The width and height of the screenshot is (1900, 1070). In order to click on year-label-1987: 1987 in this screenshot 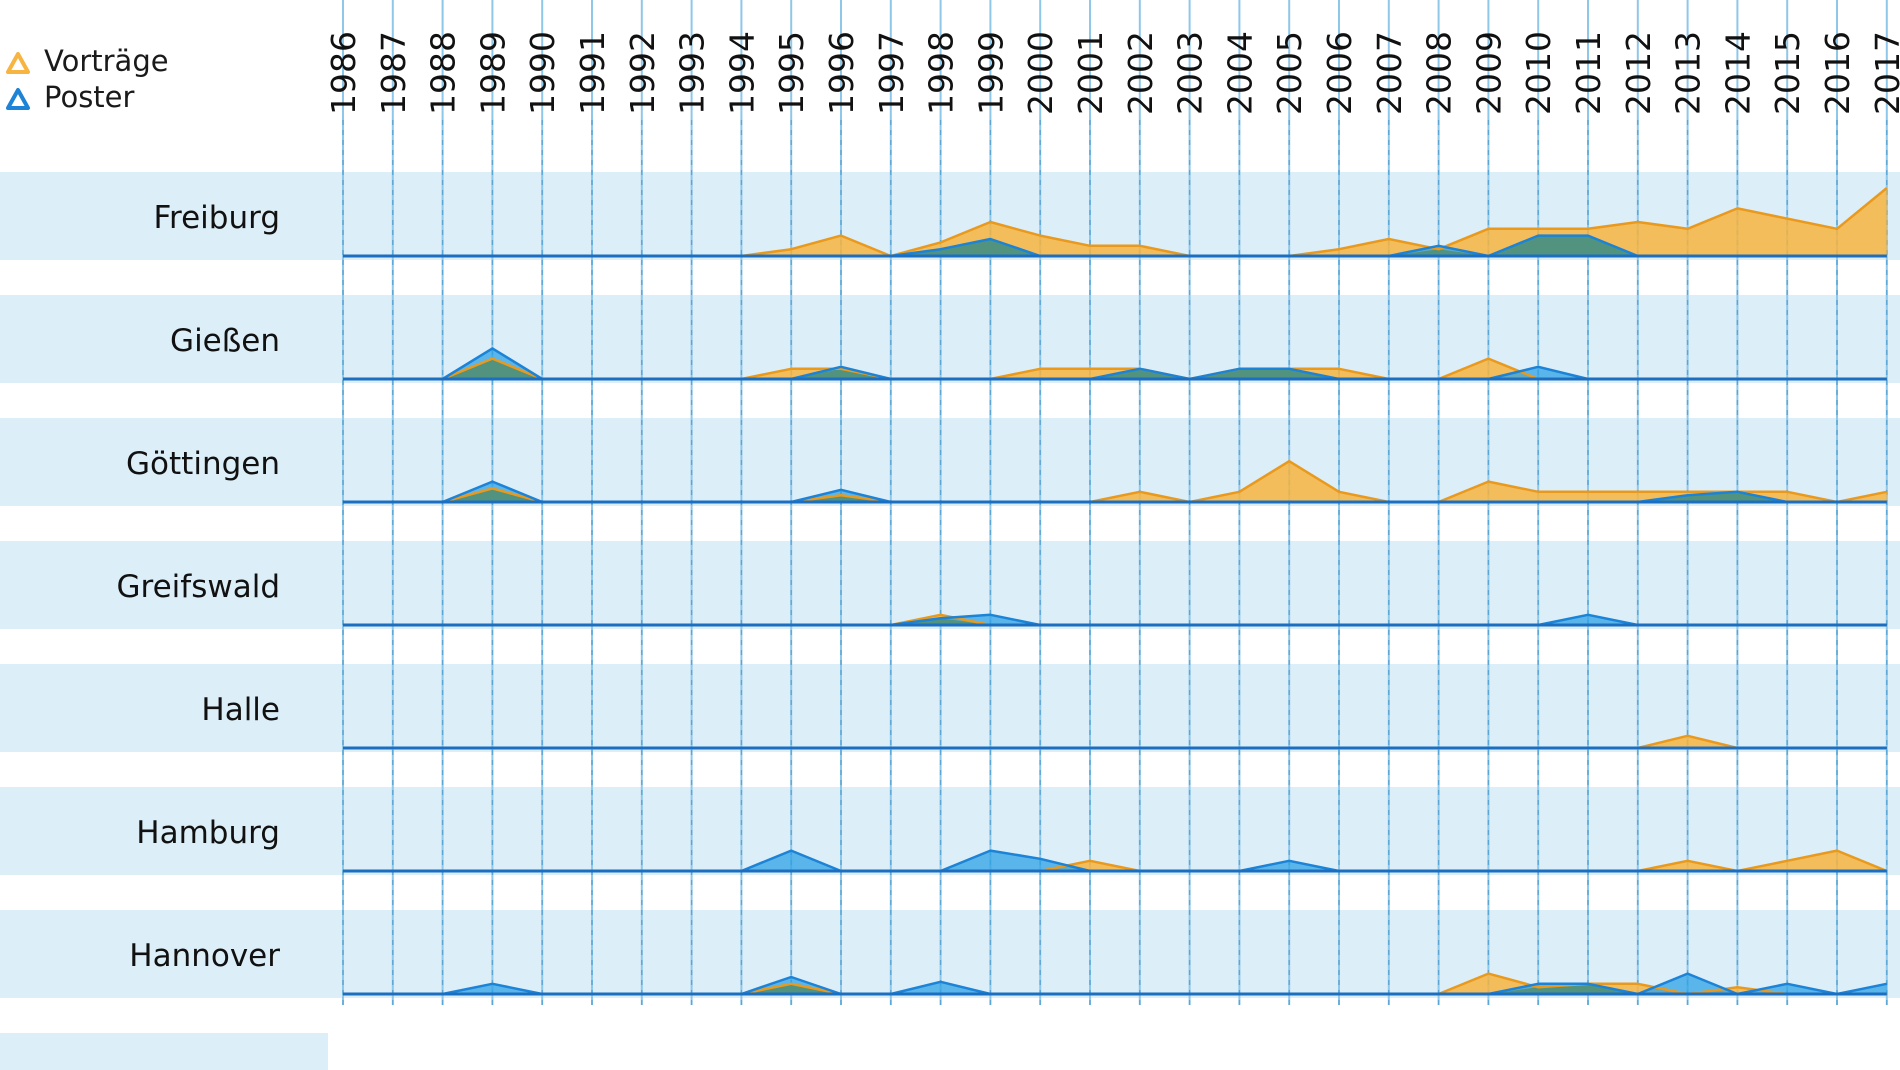, I will do `click(393, 73)`.